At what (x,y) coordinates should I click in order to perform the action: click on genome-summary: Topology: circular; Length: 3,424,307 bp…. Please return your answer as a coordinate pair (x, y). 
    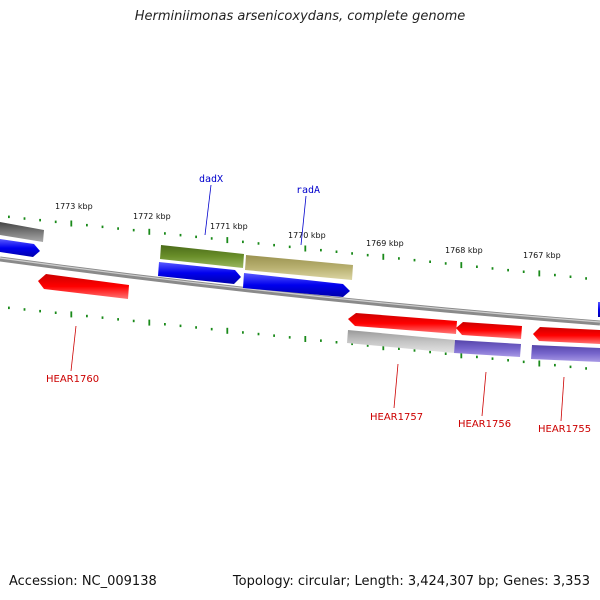
    Looking at the image, I should click on (411, 581).